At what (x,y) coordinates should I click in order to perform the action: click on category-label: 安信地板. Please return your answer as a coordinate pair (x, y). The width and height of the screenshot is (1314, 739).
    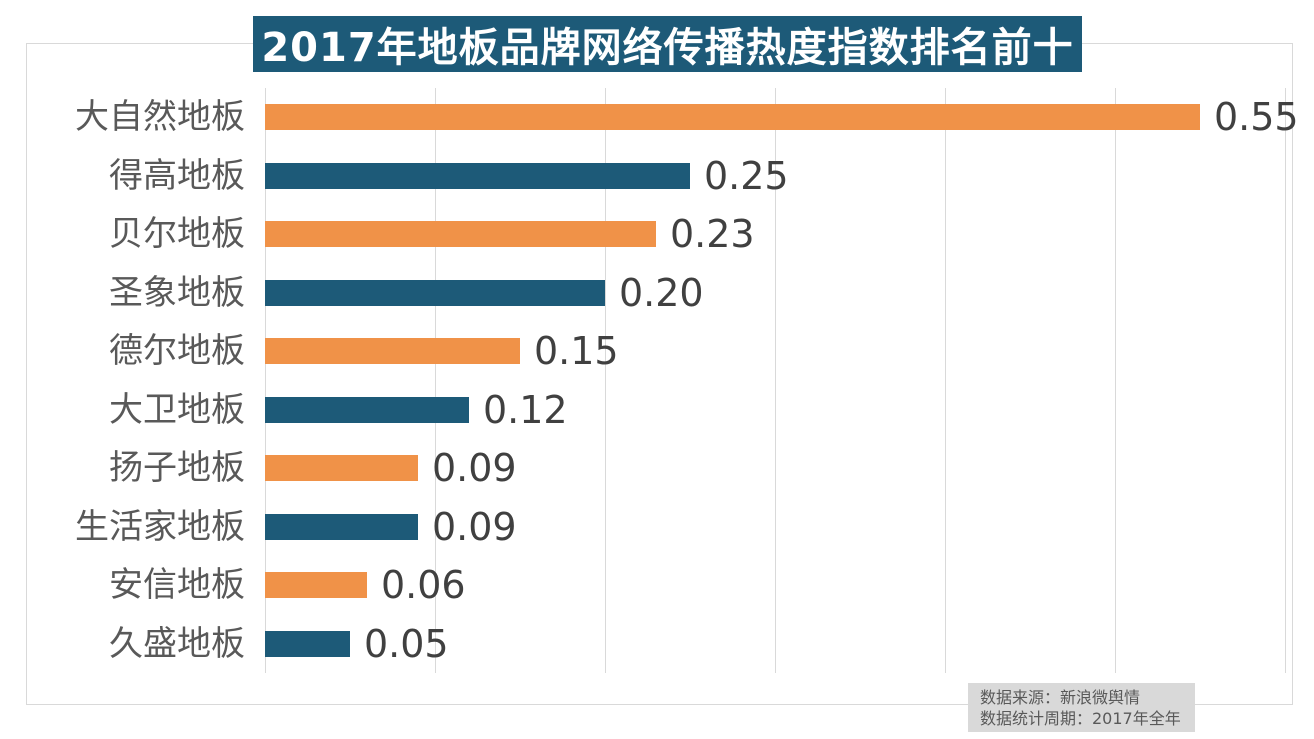
    Looking at the image, I should click on (177, 585).